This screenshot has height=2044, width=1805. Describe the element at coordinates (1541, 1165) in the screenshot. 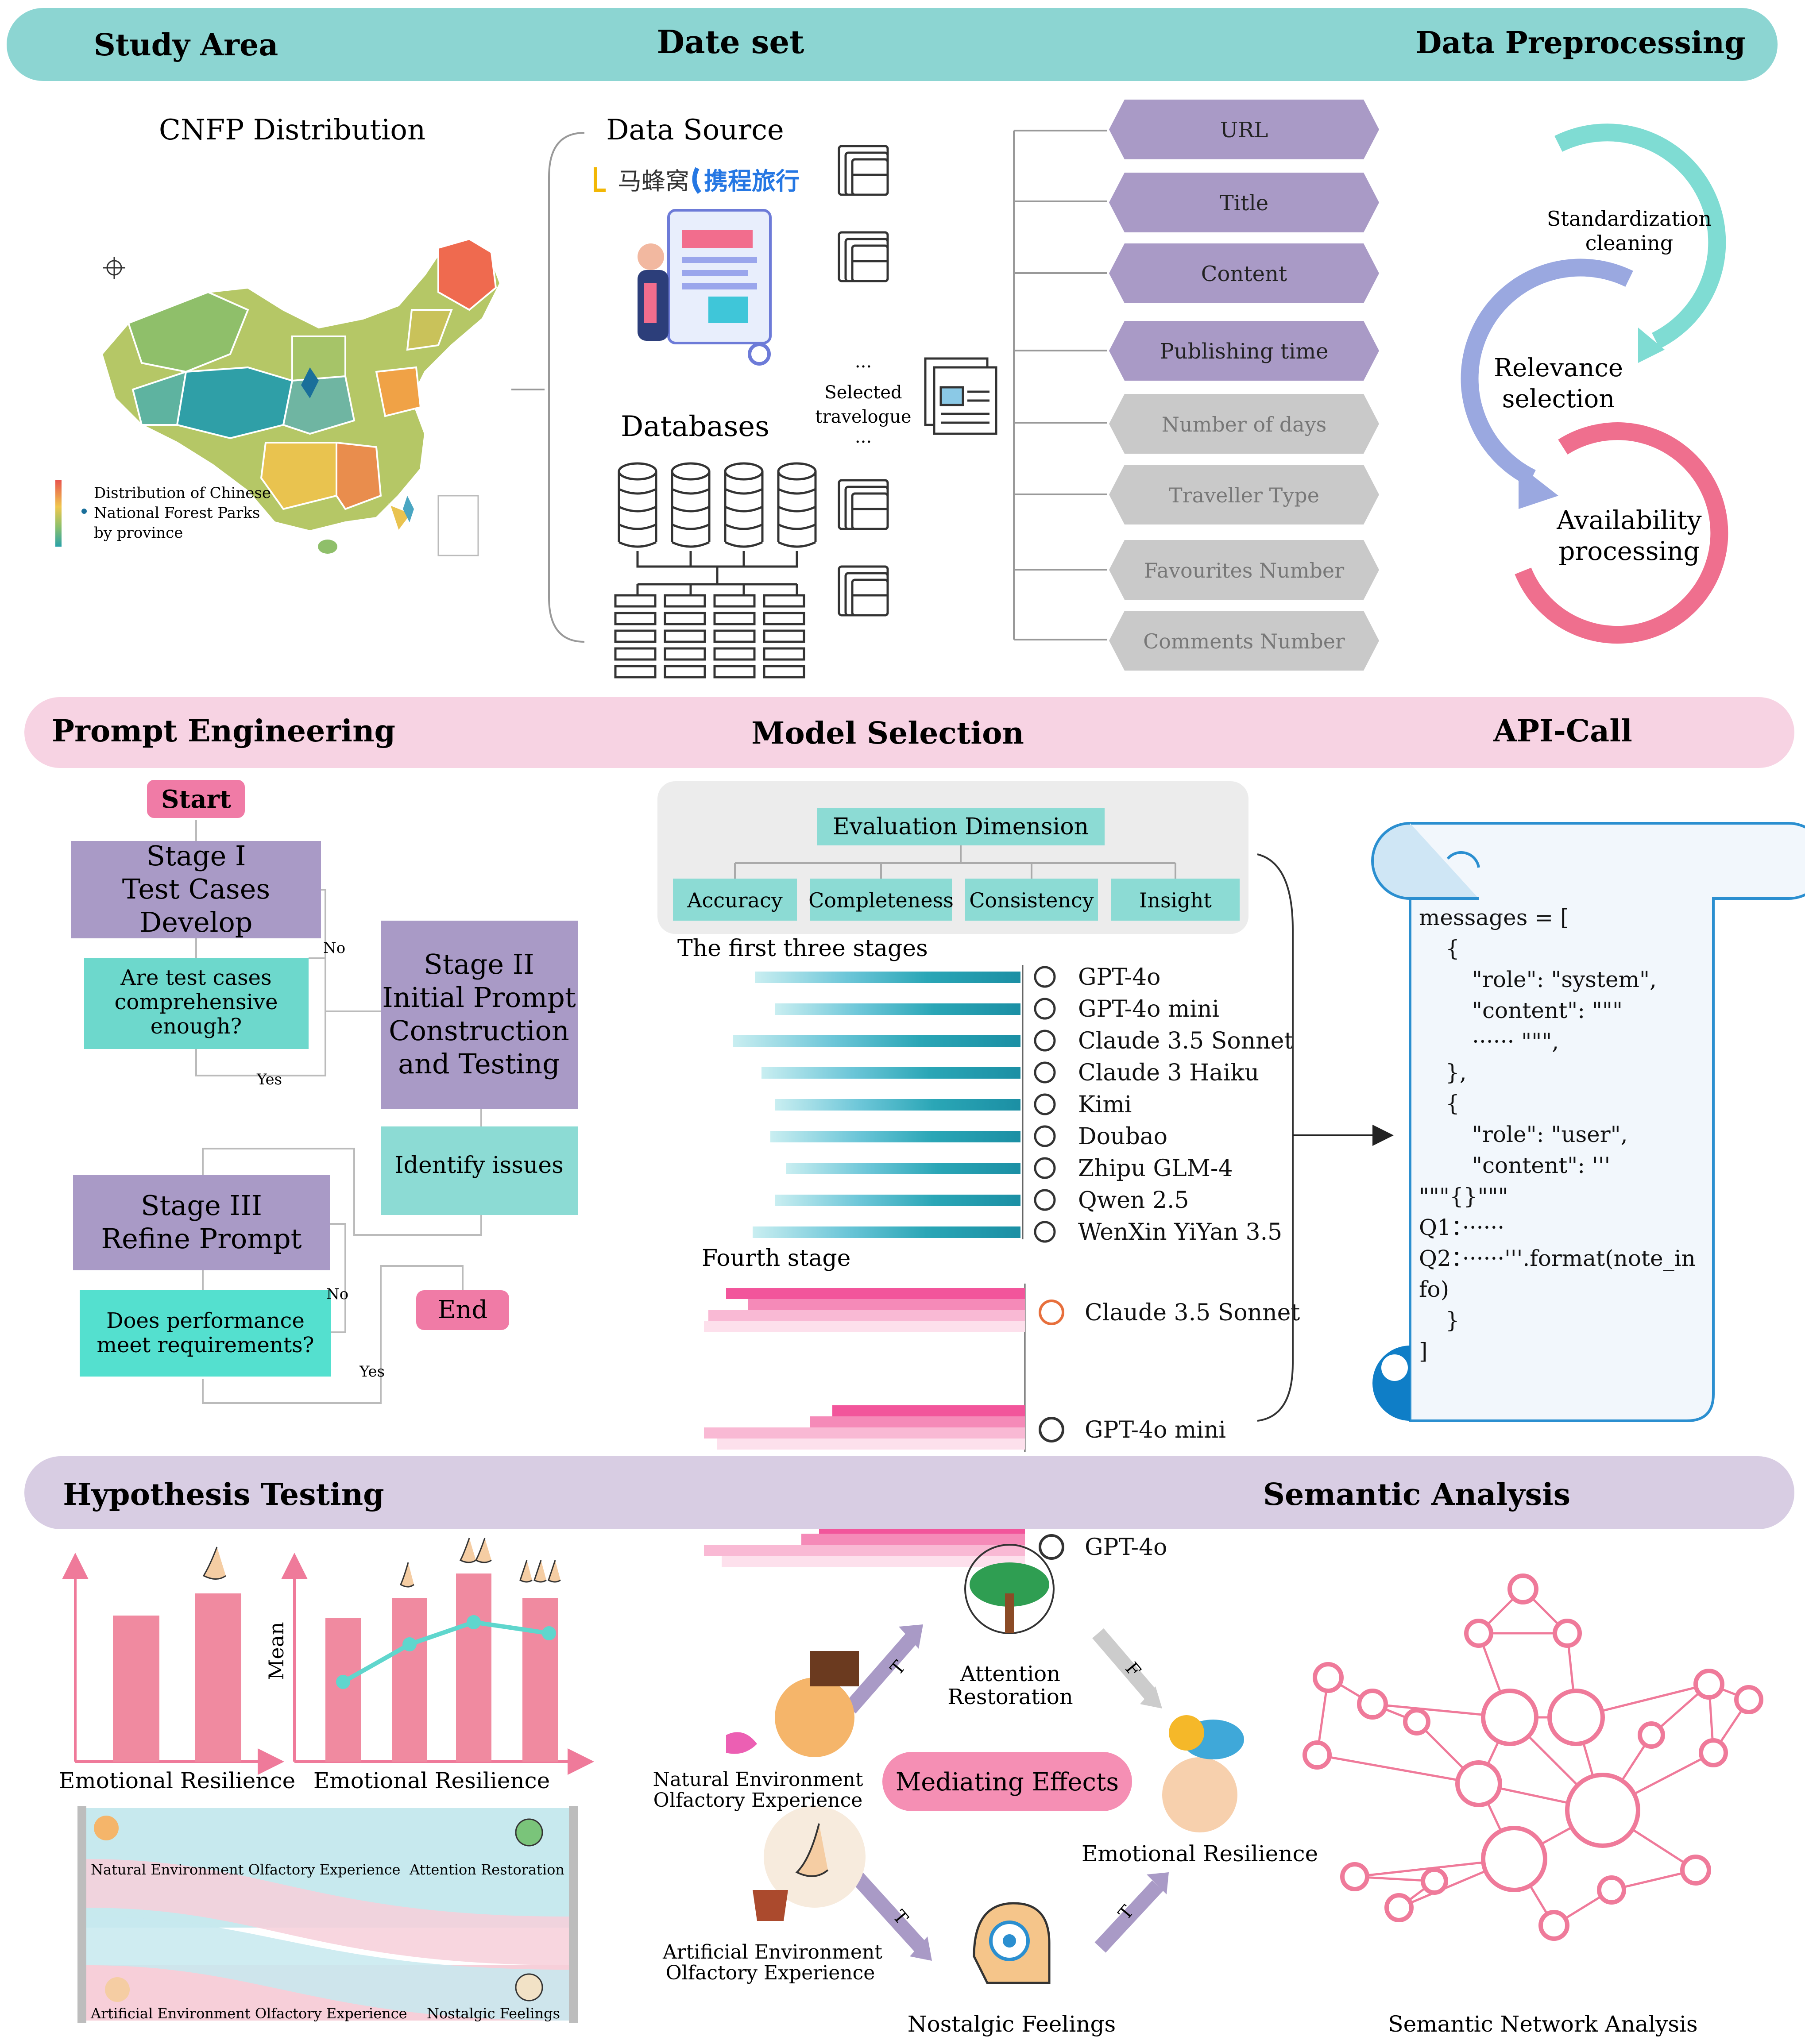

I see `code-line: "content": '''` at that location.